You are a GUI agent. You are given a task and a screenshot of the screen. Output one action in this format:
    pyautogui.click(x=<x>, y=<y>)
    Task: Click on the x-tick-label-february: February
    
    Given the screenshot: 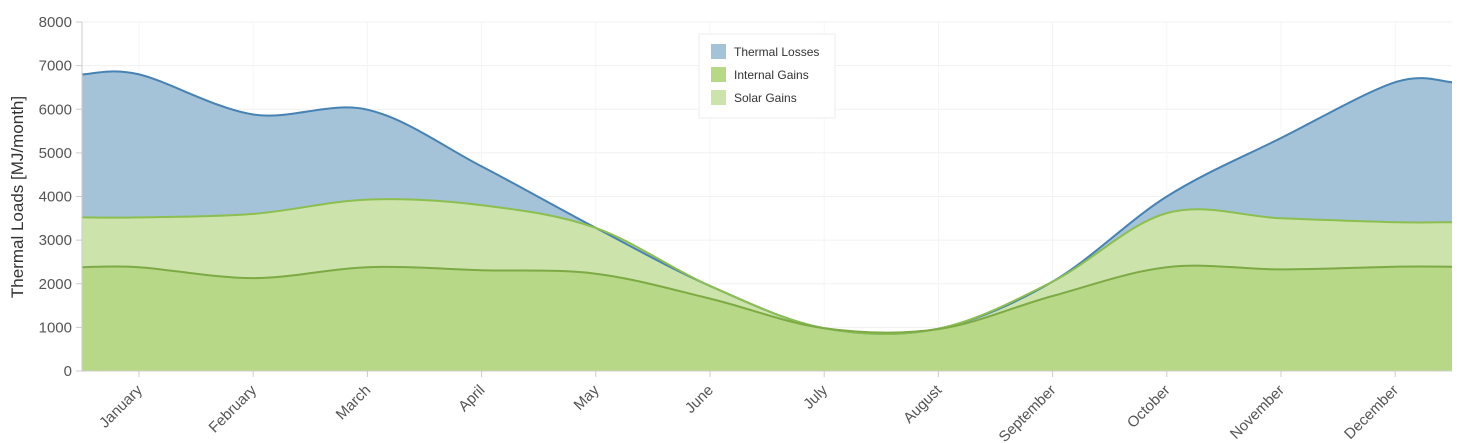 What is the action you would take?
    pyautogui.click(x=233, y=408)
    